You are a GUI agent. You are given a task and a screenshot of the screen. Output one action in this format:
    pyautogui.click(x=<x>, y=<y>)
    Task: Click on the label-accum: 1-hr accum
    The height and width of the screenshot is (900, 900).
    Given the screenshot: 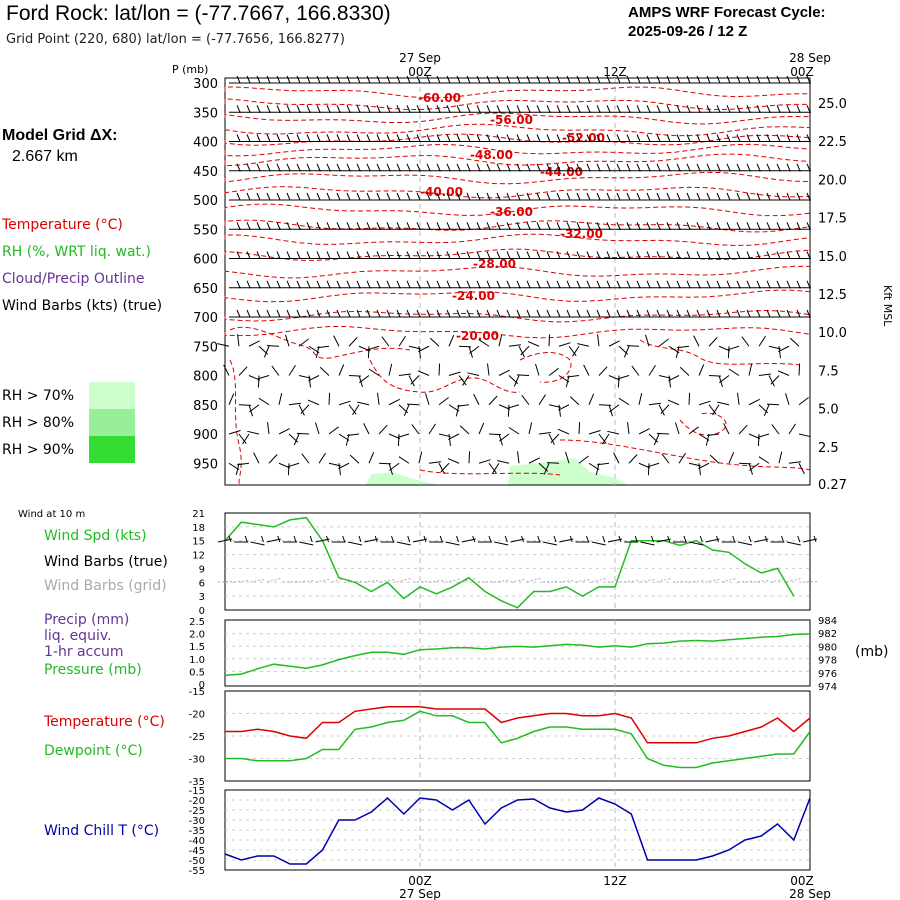 What is the action you would take?
    pyautogui.click(x=84, y=652)
    